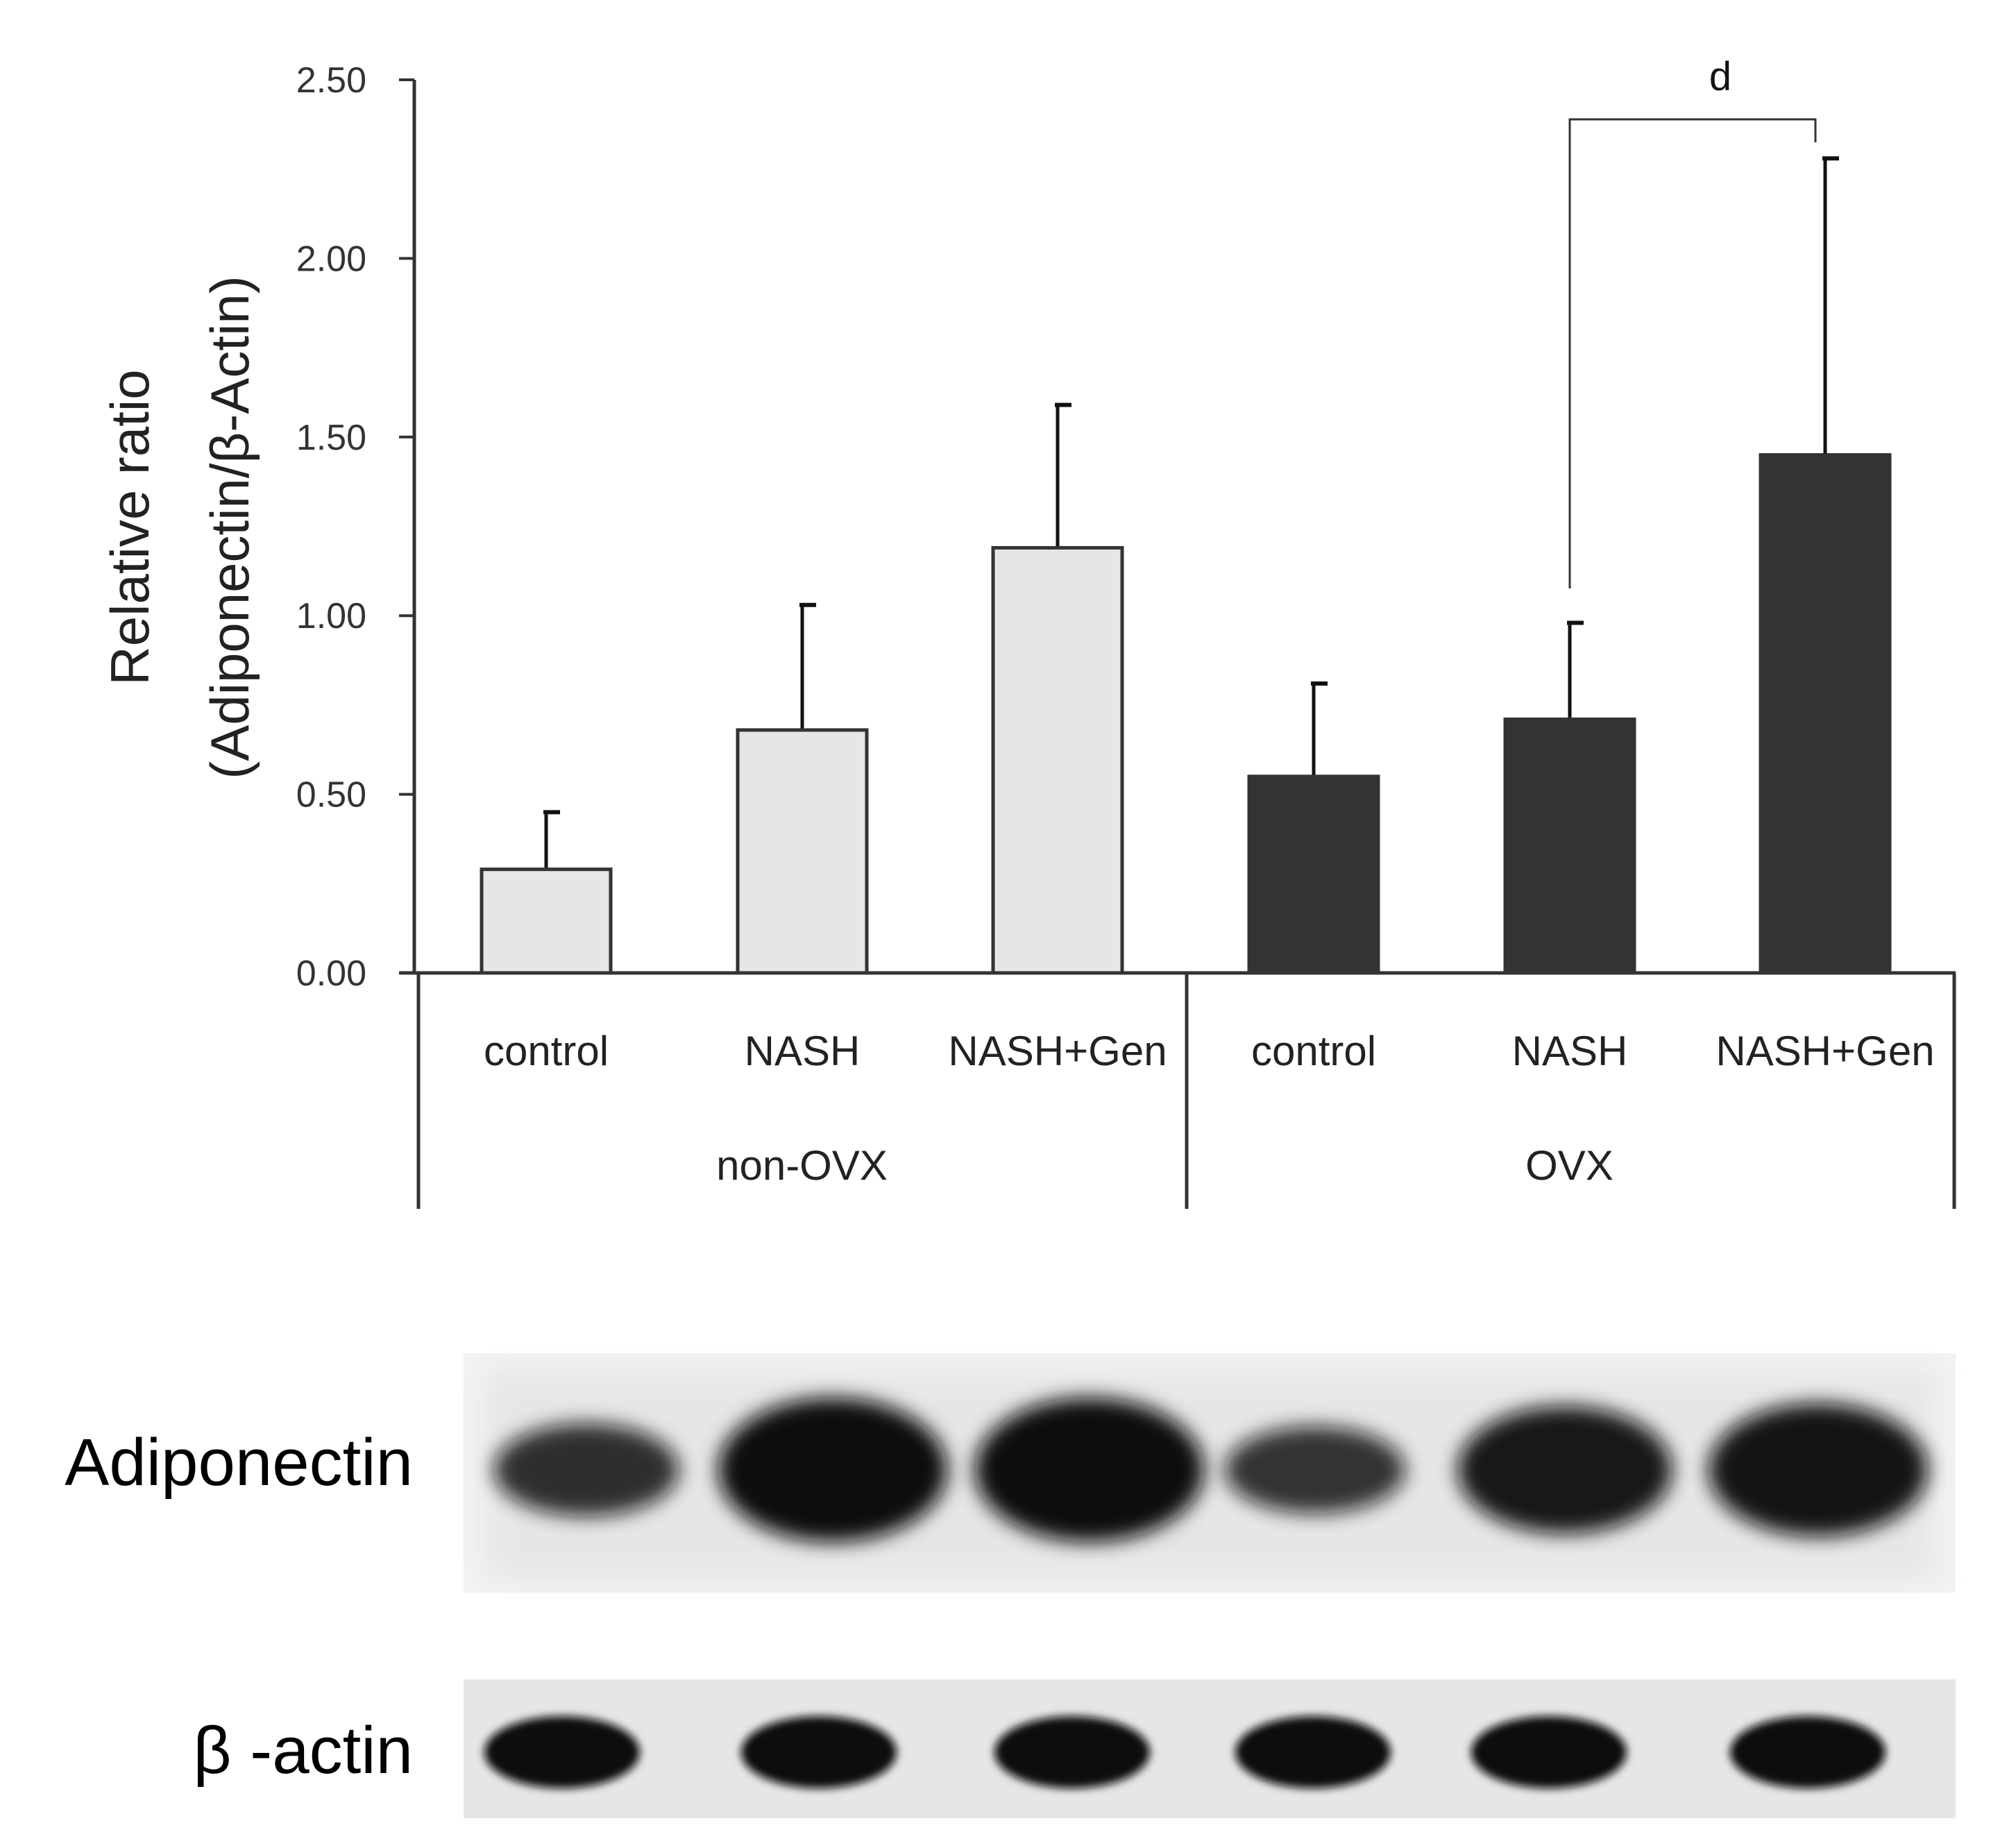  What do you see at coordinates (129, 527) in the screenshot?
I see `y-axis-label: Relative ratio` at bounding box center [129, 527].